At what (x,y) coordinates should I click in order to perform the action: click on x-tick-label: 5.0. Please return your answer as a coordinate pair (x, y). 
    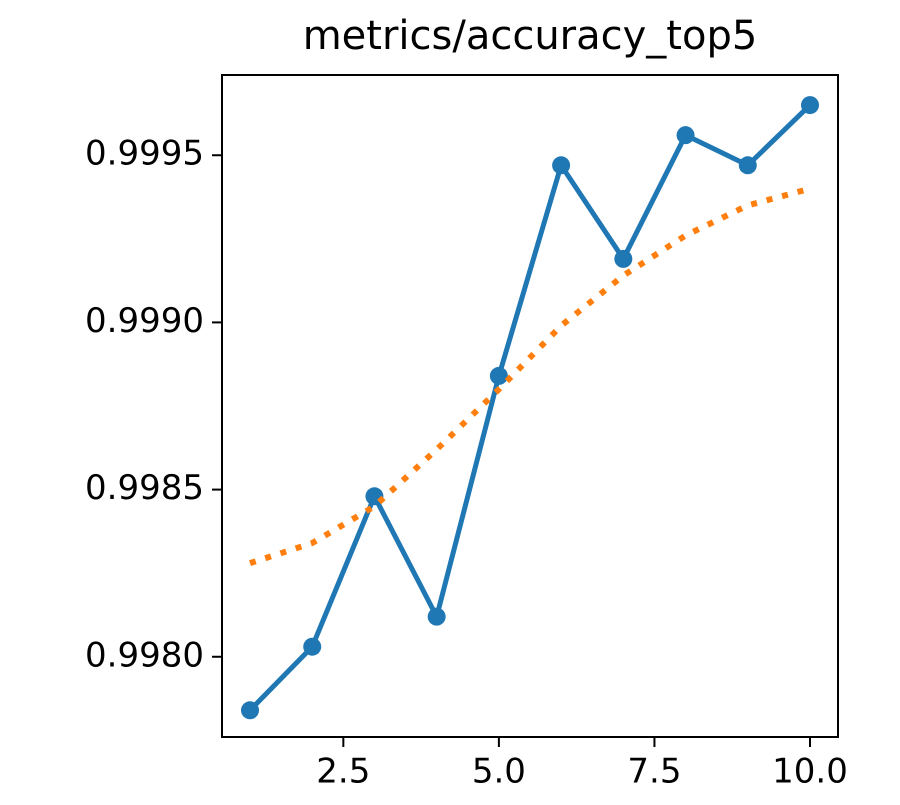
    Looking at the image, I should click on (499, 772).